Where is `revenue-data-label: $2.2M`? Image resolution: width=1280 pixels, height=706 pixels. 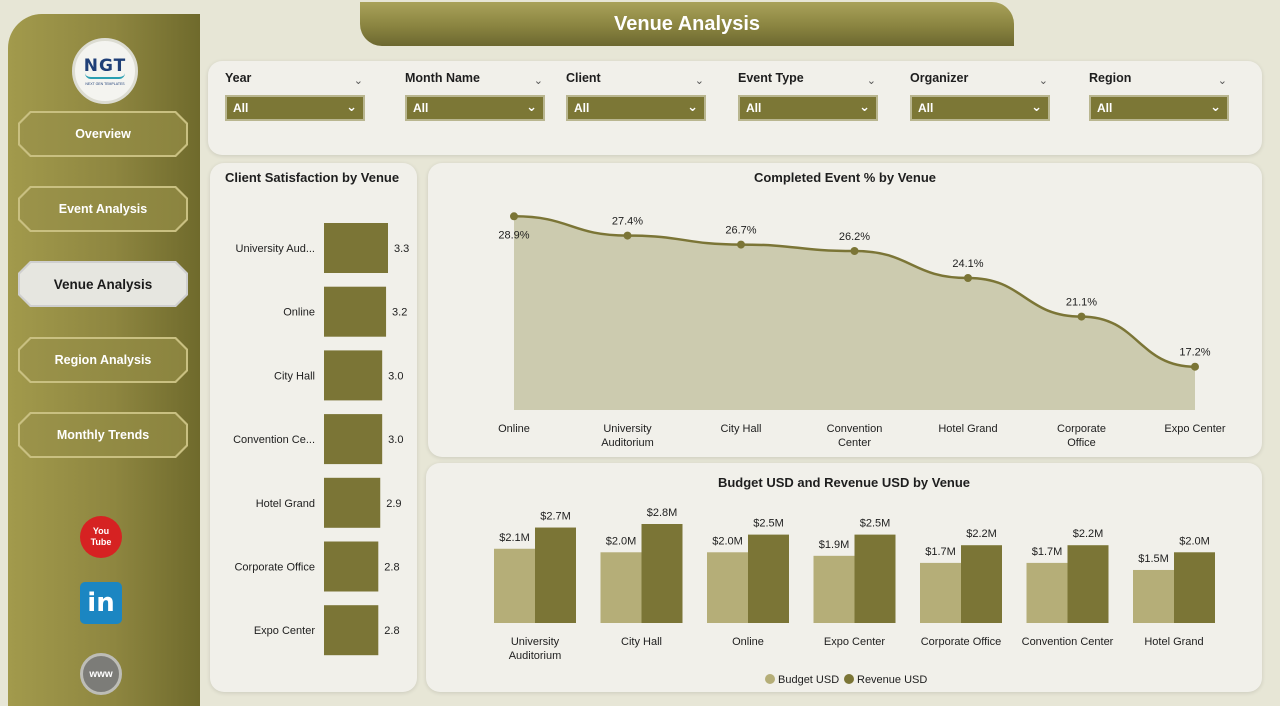 revenue-data-label: $2.2M is located at coordinates (981, 534).